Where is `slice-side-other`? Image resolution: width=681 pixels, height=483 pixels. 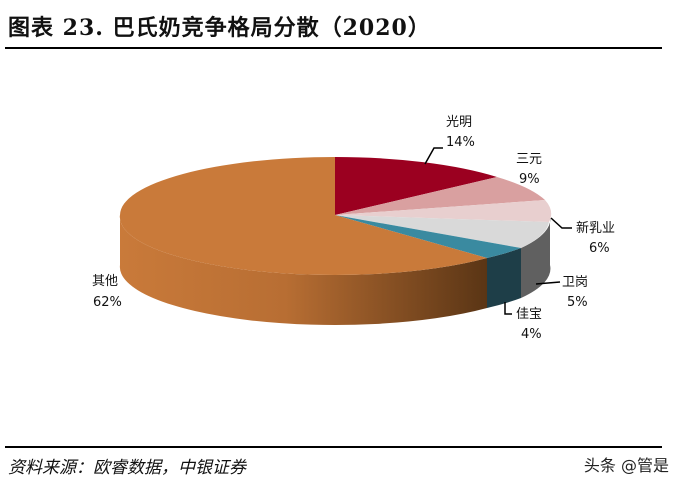
slice-side-other is located at coordinates (303, 270).